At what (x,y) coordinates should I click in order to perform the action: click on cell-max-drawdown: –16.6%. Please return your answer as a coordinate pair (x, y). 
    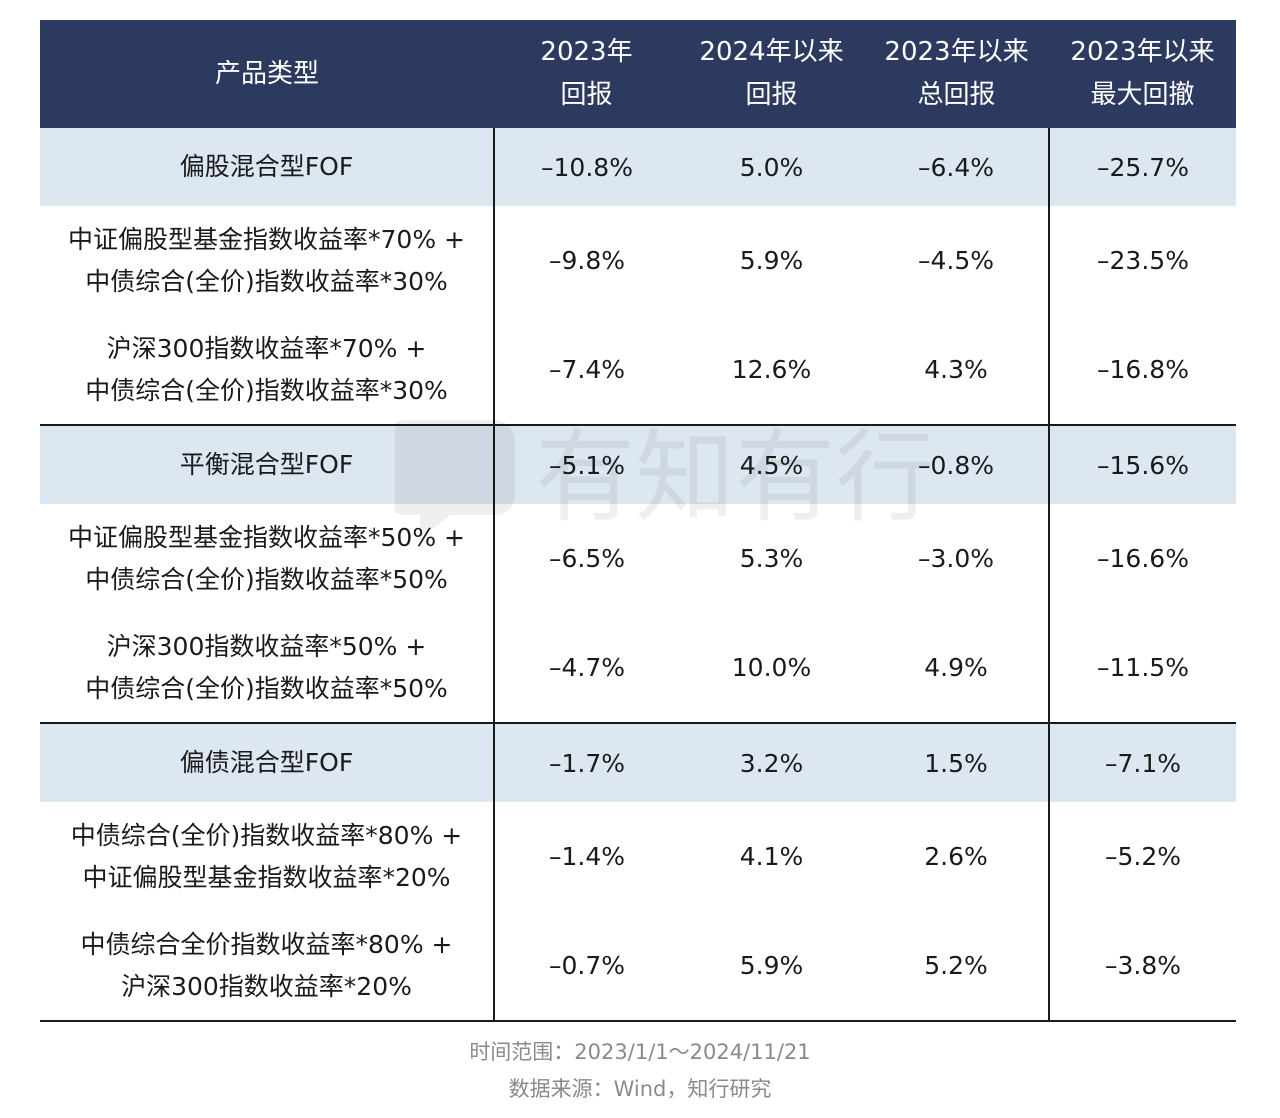
    Looking at the image, I should click on (1142, 558).